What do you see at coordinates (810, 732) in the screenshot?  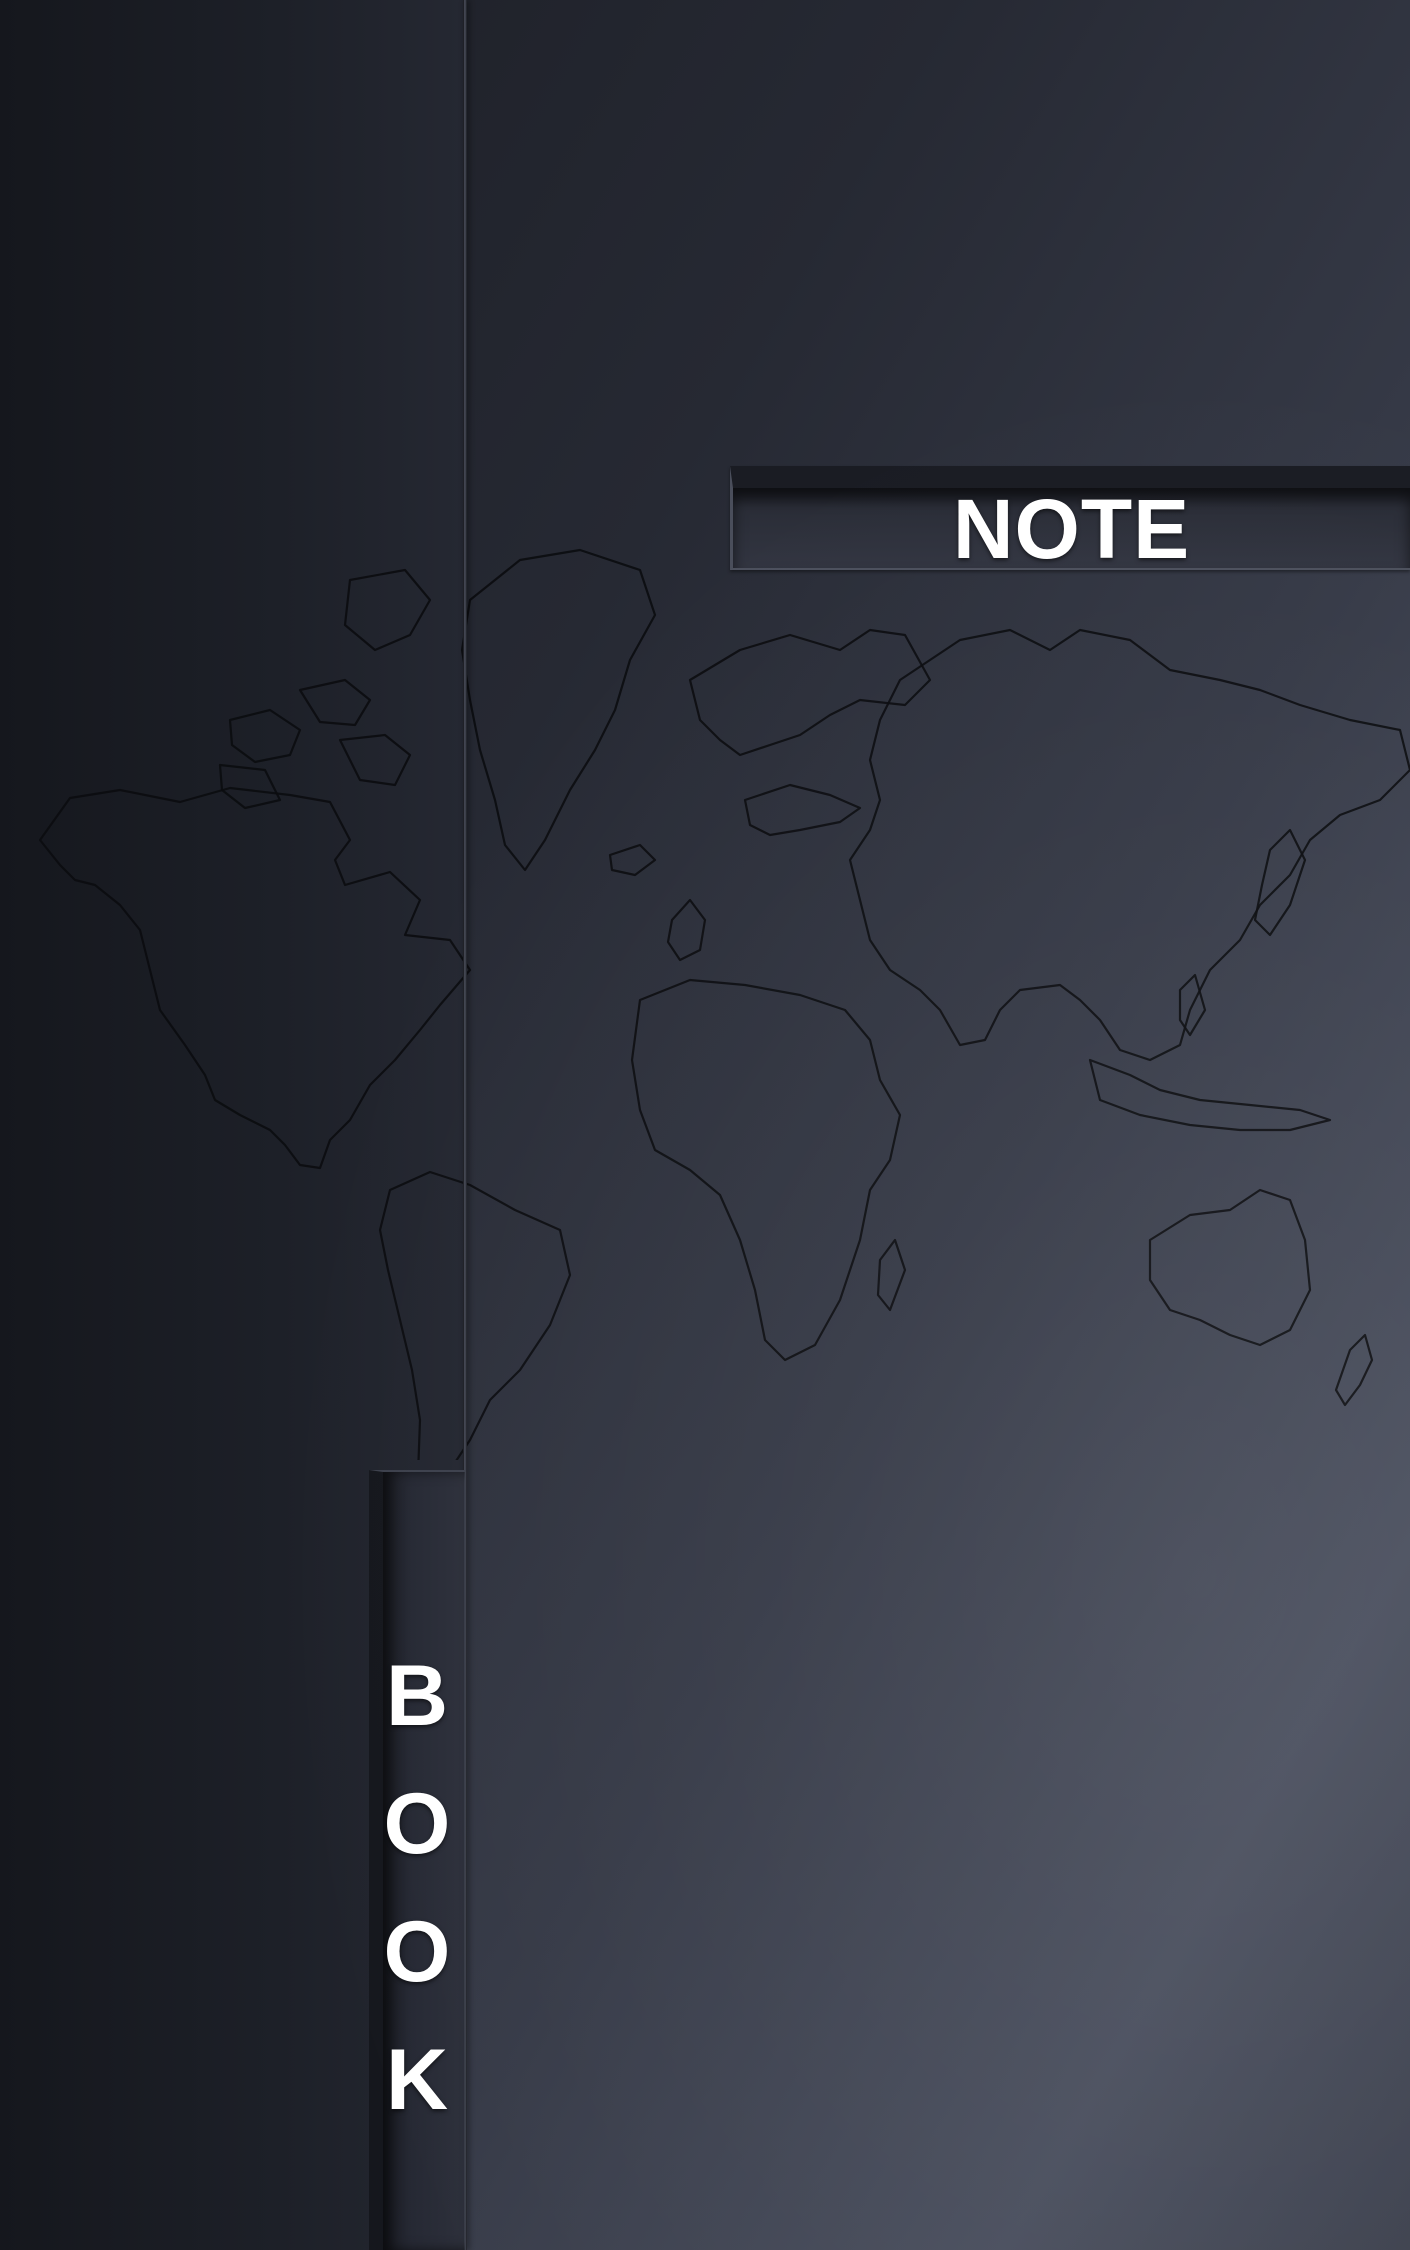 I see `continent-europe` at bounding box center [810, 732].